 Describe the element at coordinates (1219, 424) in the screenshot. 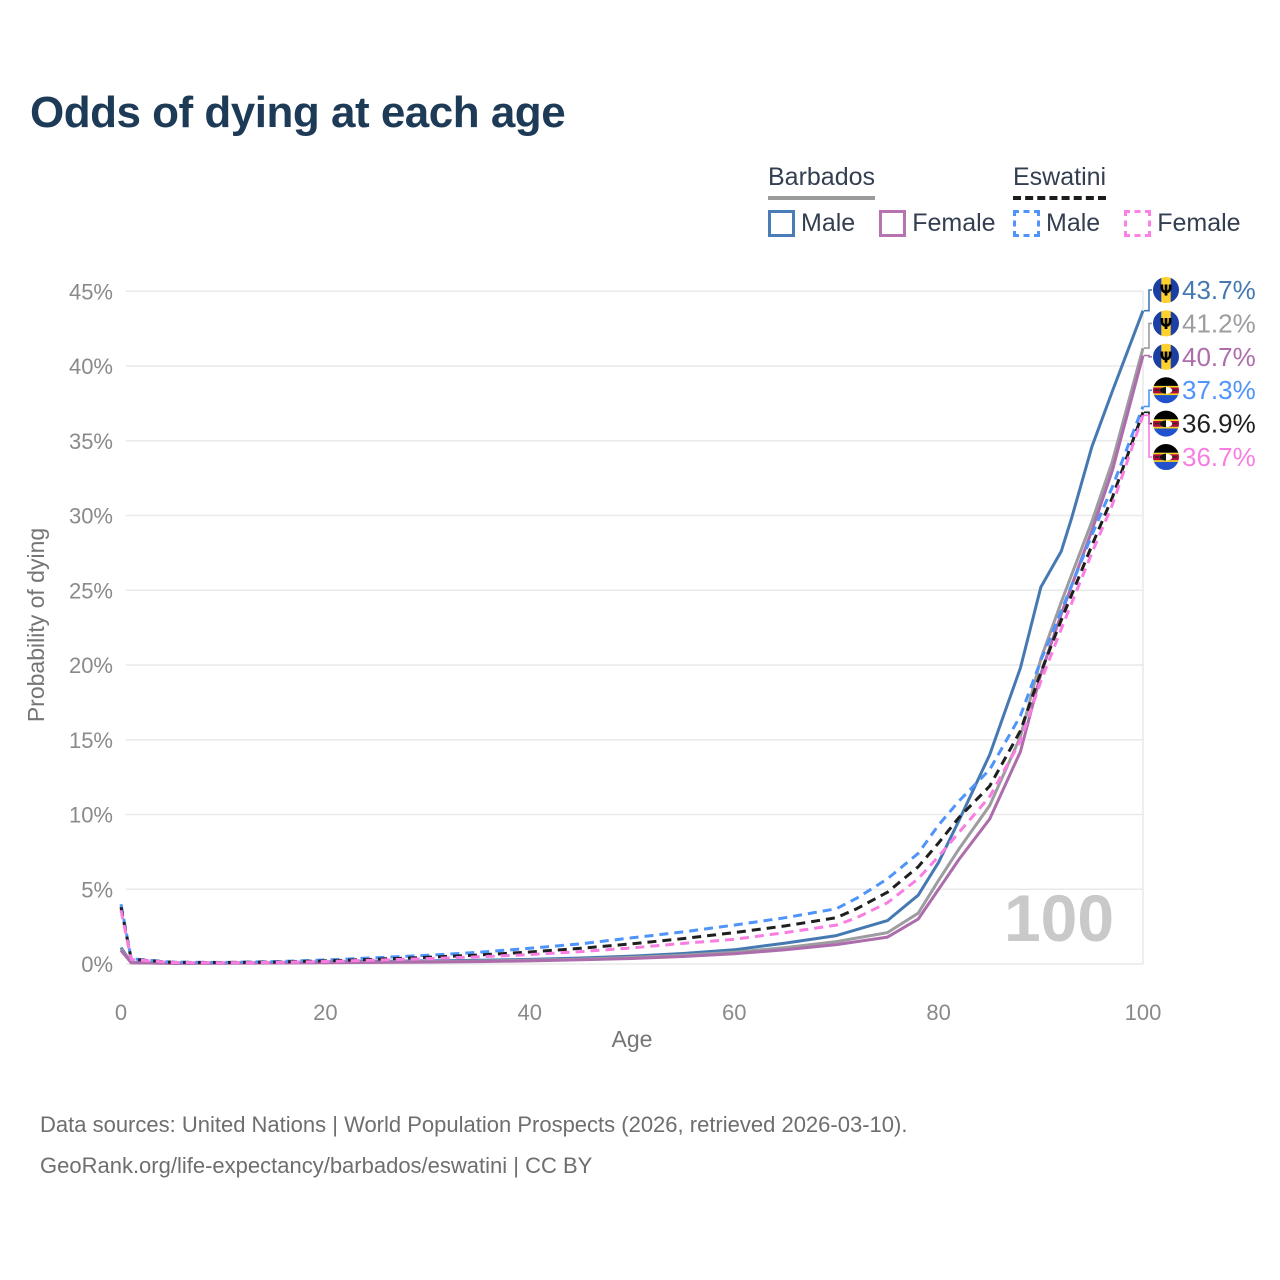

I see `end-value-eswatini-both: 36.9%` at that location.